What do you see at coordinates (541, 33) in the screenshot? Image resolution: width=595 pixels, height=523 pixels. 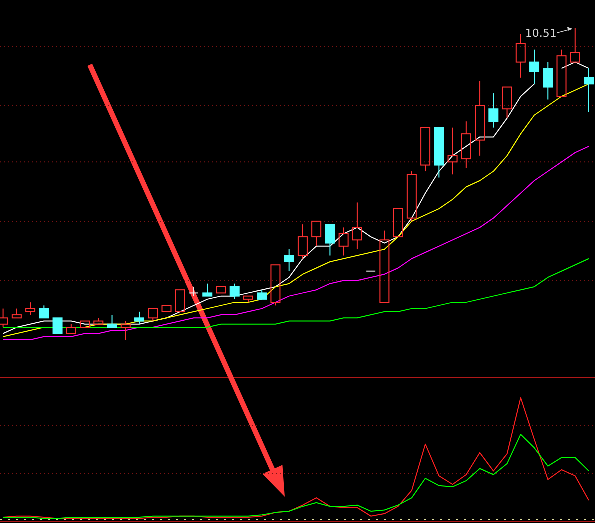 I see `annotation: 10.51` at bounding box center [541, 33].